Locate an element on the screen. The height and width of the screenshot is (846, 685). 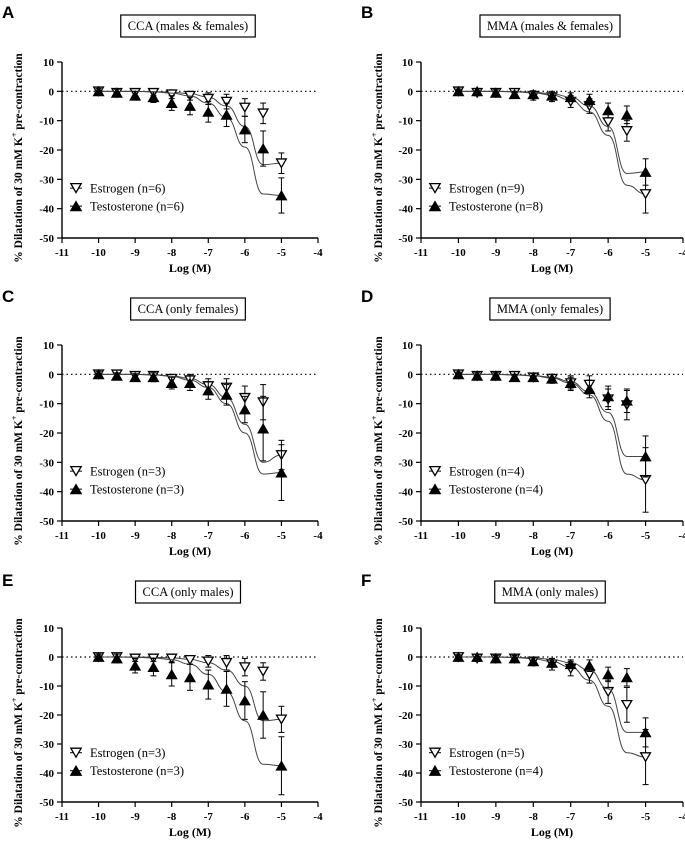
legend-label: Estrogen (n=5) is located at coordinates (486, 753).